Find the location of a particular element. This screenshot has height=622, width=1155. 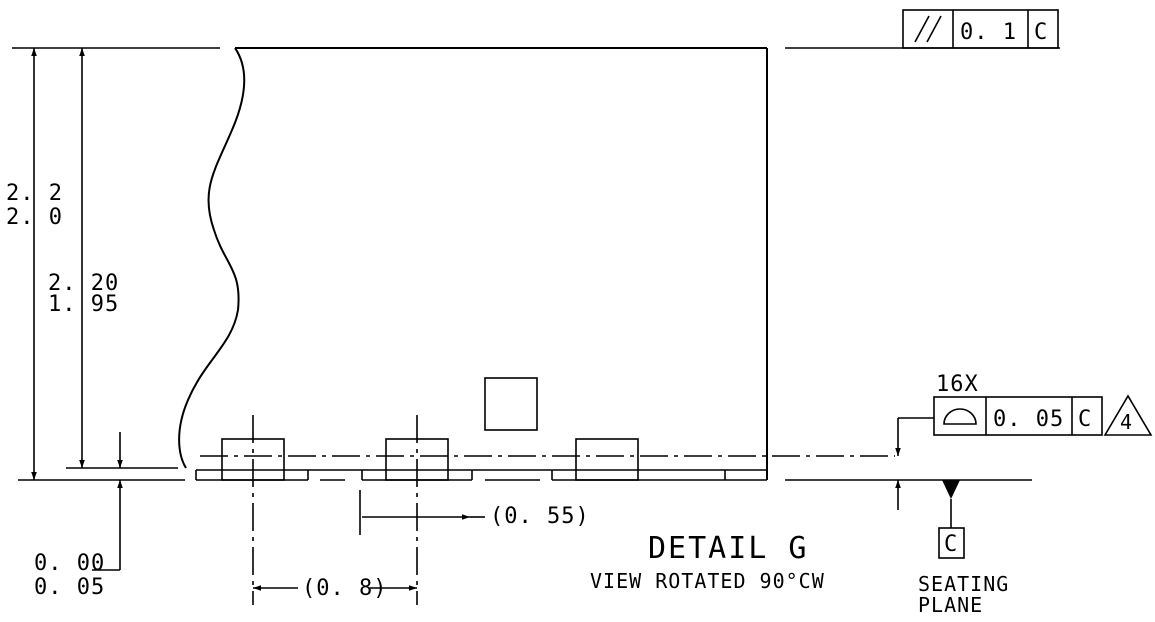

seating-plane-datum: C SEATING PLANE is located at coordinates (963, 548).